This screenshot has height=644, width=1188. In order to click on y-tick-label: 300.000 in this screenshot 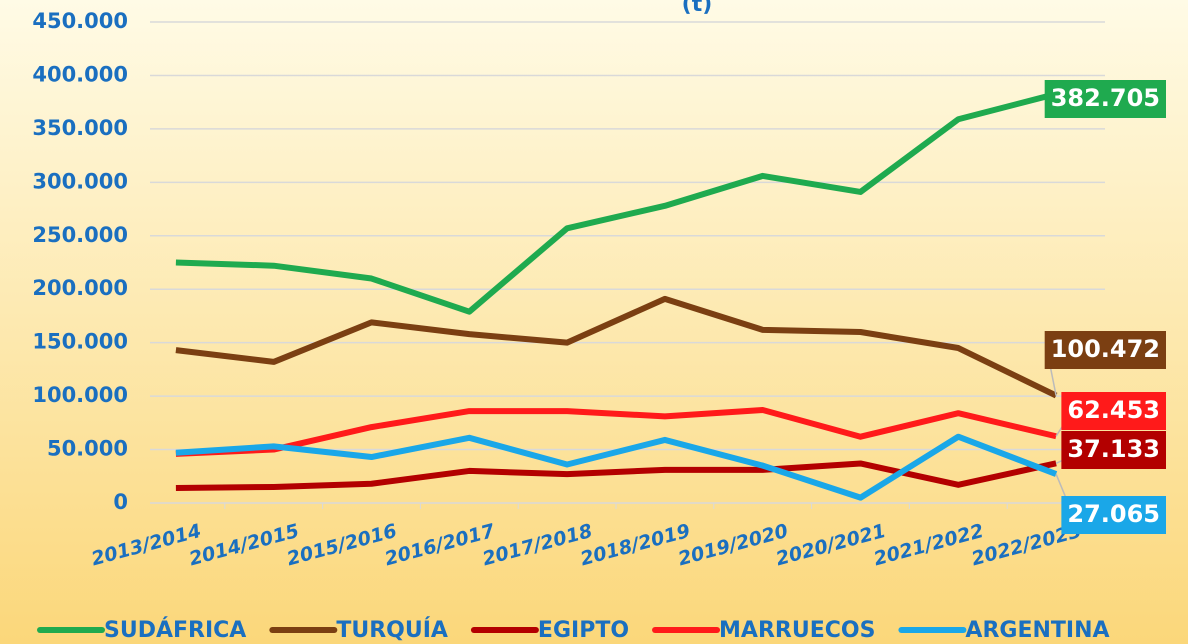, I will do `click(80, 181)`.